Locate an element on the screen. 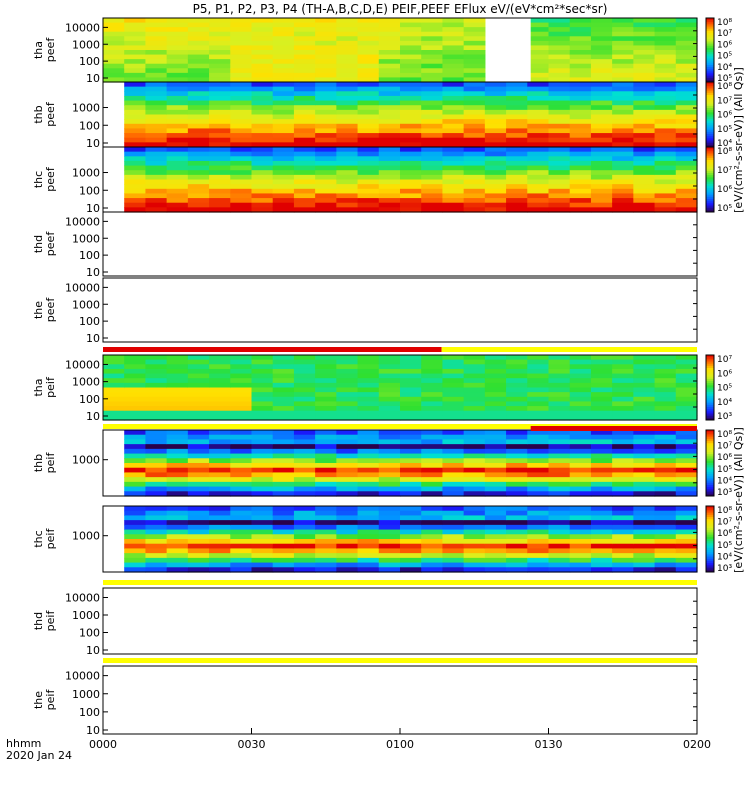 The image size is (750, 800). colorbar-tick-label: 10⁵ is located at coordinates (724, 389).